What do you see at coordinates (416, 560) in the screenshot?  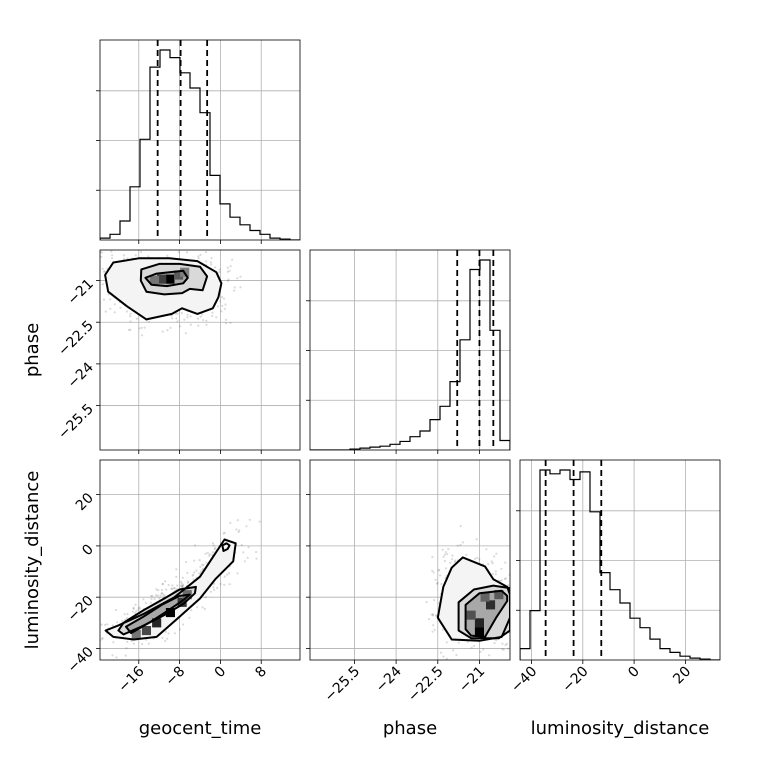 I see `panel-luminosity-distance-vs-phase-content` at bounding box center [416, 560].